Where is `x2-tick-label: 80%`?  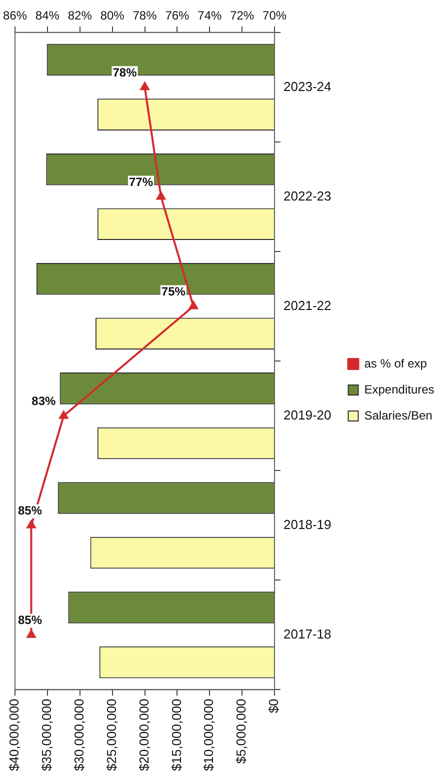 x2-tick-label: 80% is located at coordinates (112, 15).